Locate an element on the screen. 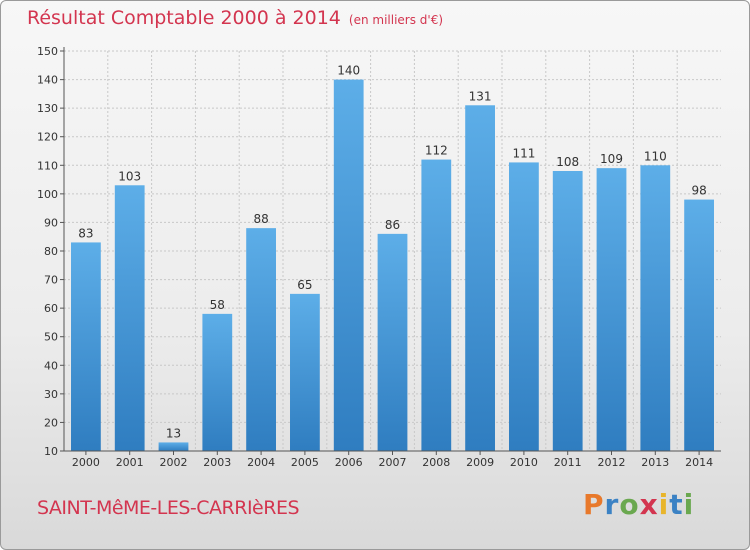  bar-2012 is located at coordinates (611, 309).